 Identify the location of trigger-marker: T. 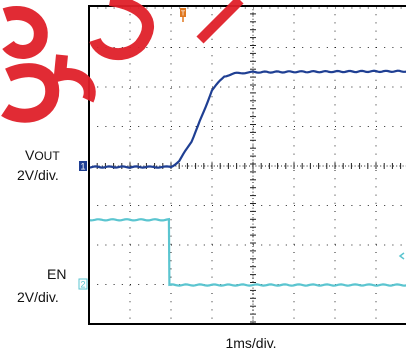
(183, 15).